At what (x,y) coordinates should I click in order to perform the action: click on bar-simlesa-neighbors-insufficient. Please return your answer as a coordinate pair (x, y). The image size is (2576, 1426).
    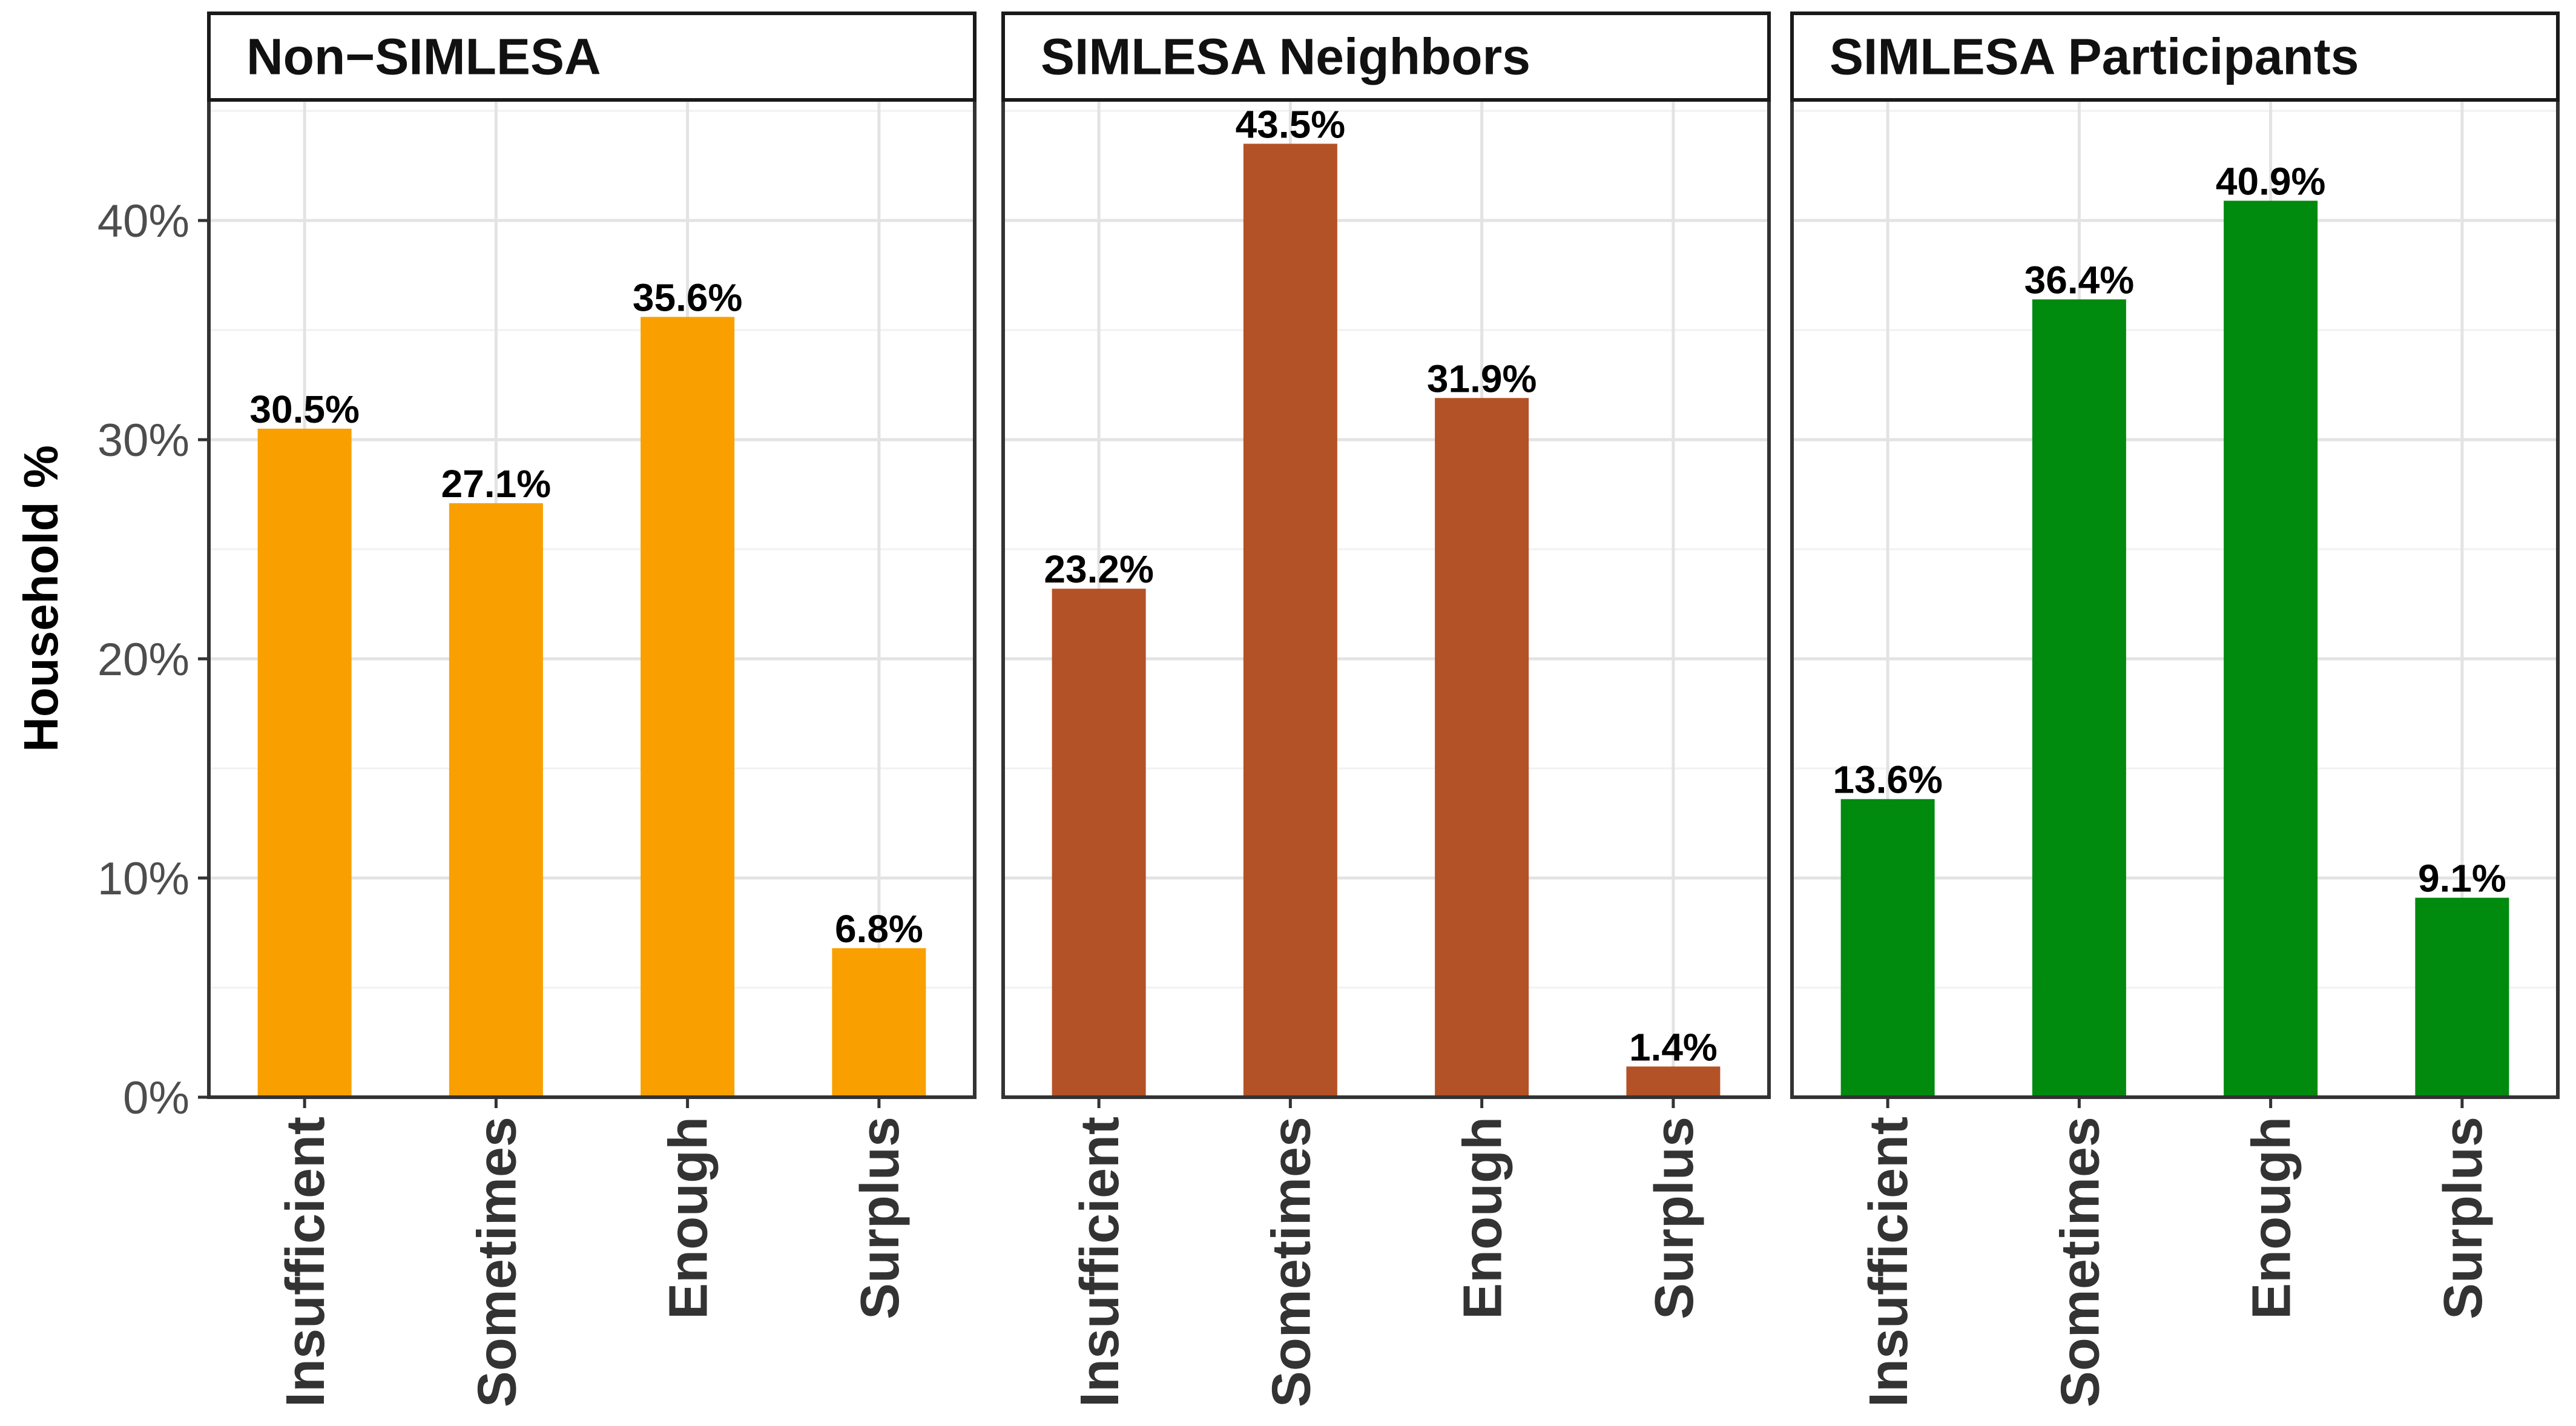
    Looking at the image, I should click on (1099, 843).